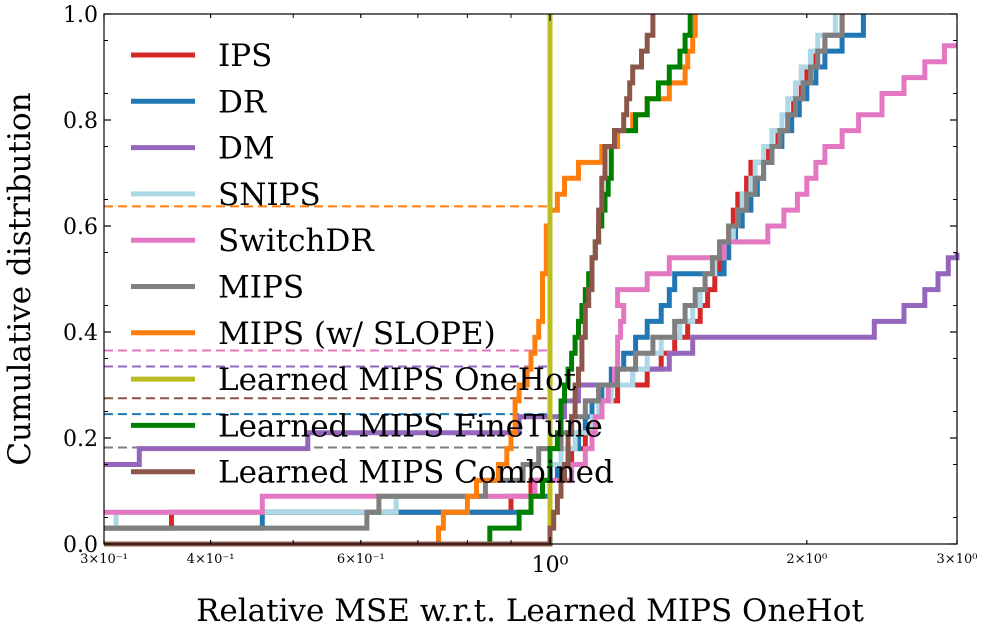 This screenshot has width=986, height=632. Describe the element at coordinates (80, 227) in the screenshot. I see `y-tick-label: 0.6` at that location.